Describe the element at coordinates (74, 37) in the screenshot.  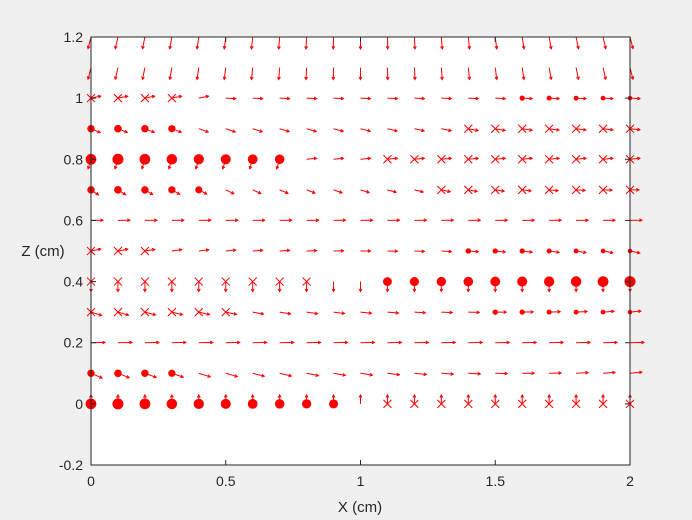
I see `y-tick-label: 1.2` at that location.